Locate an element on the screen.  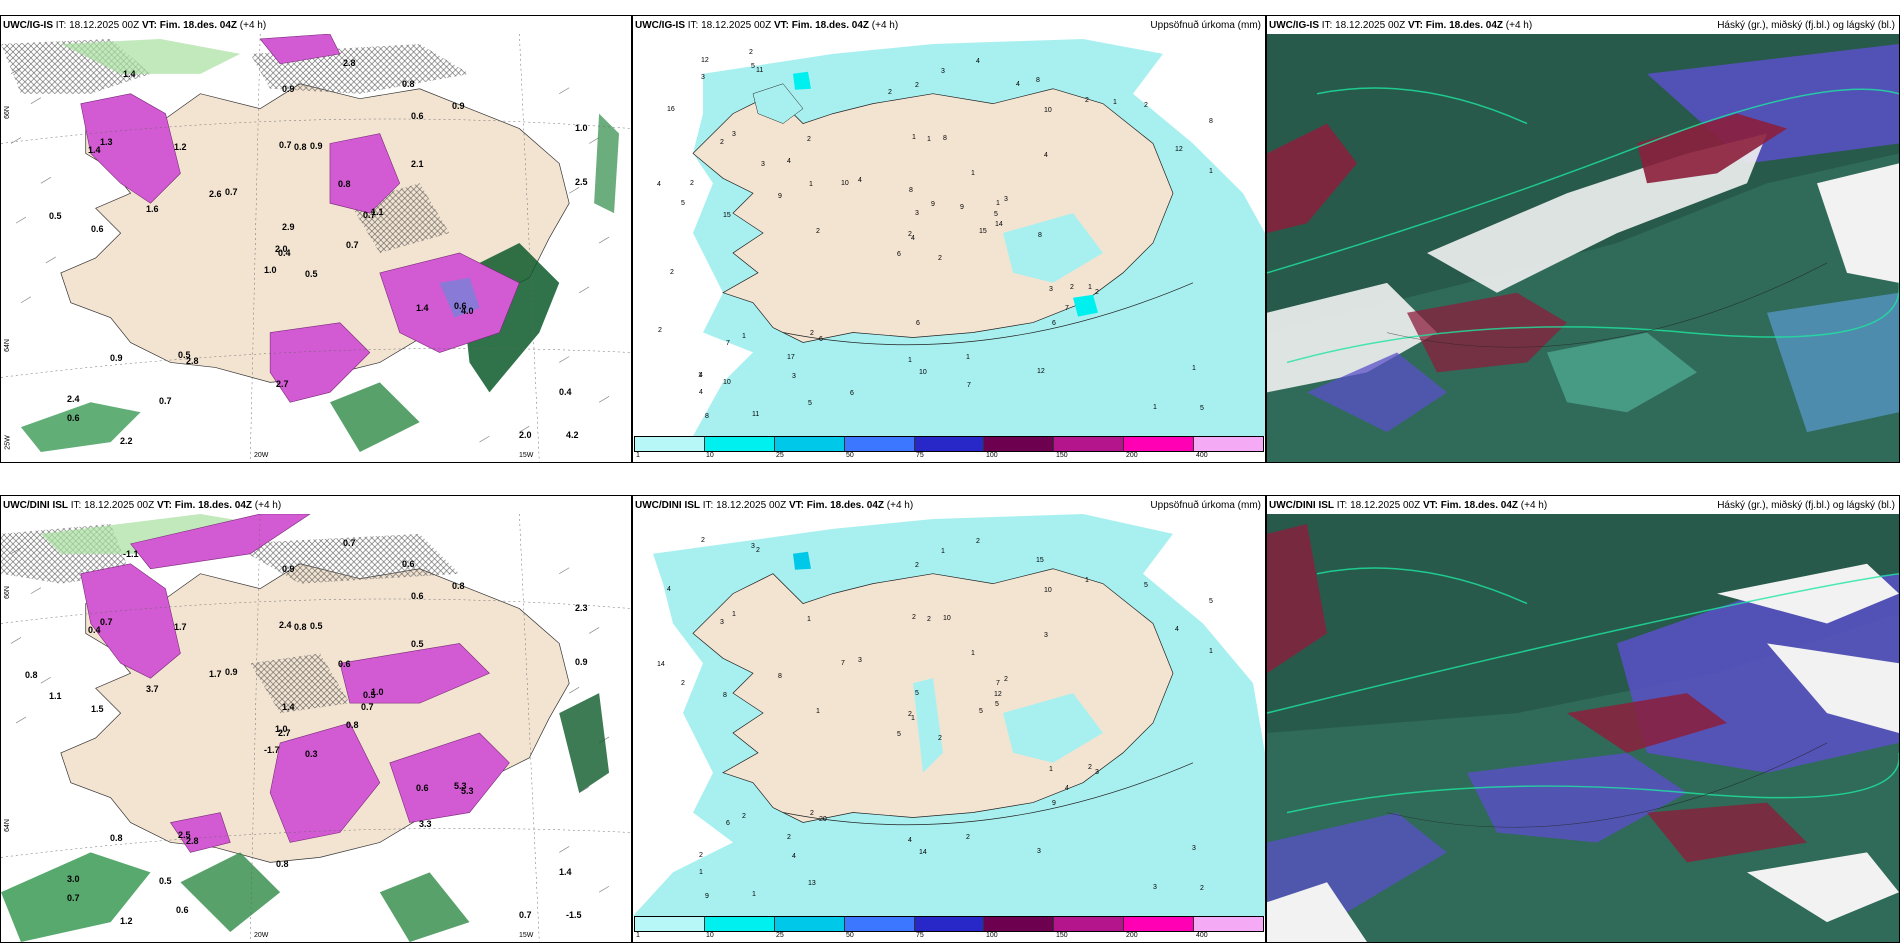
precip-value-label: 10 is located at coordinates (923, 372).